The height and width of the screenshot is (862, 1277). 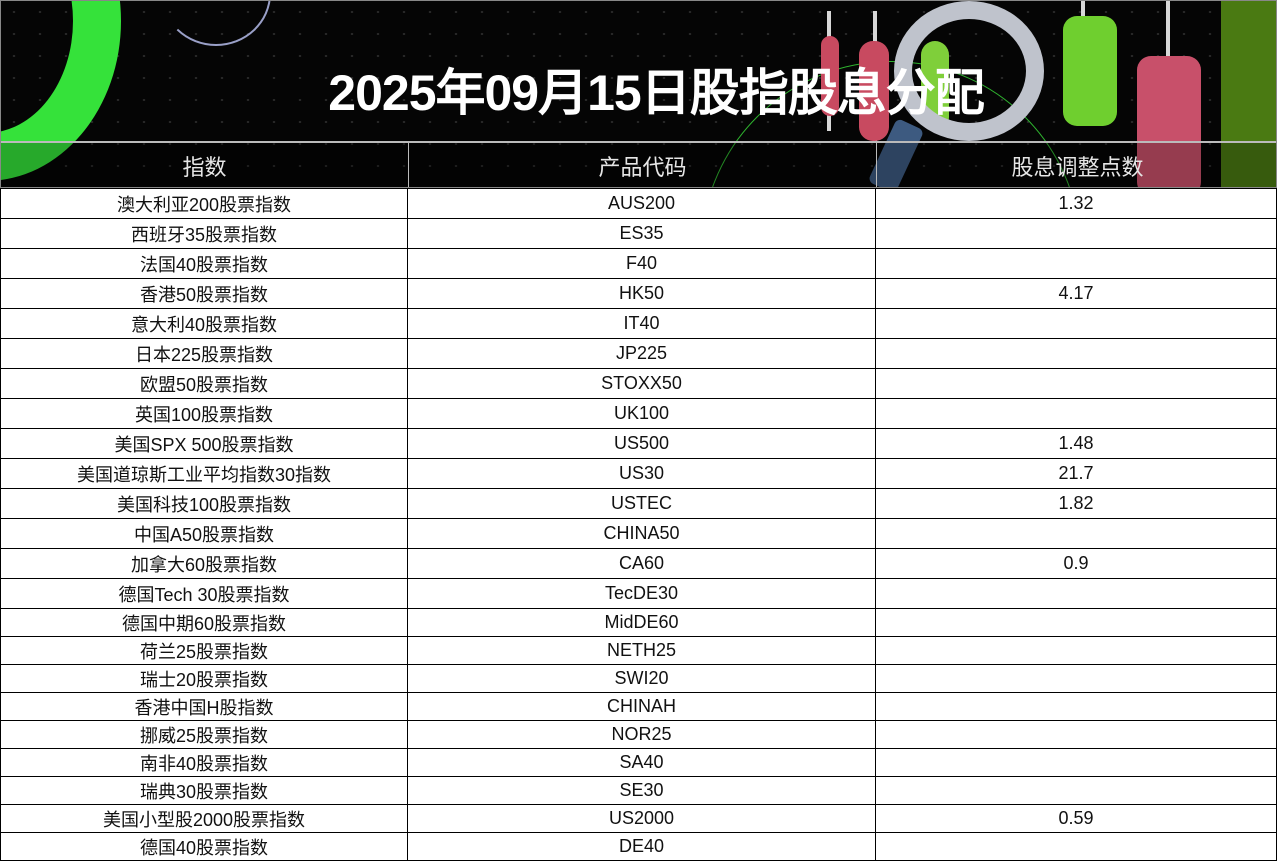 I want to click on index-name-cell: 香港50股票指数, so click(x=204, y=293).